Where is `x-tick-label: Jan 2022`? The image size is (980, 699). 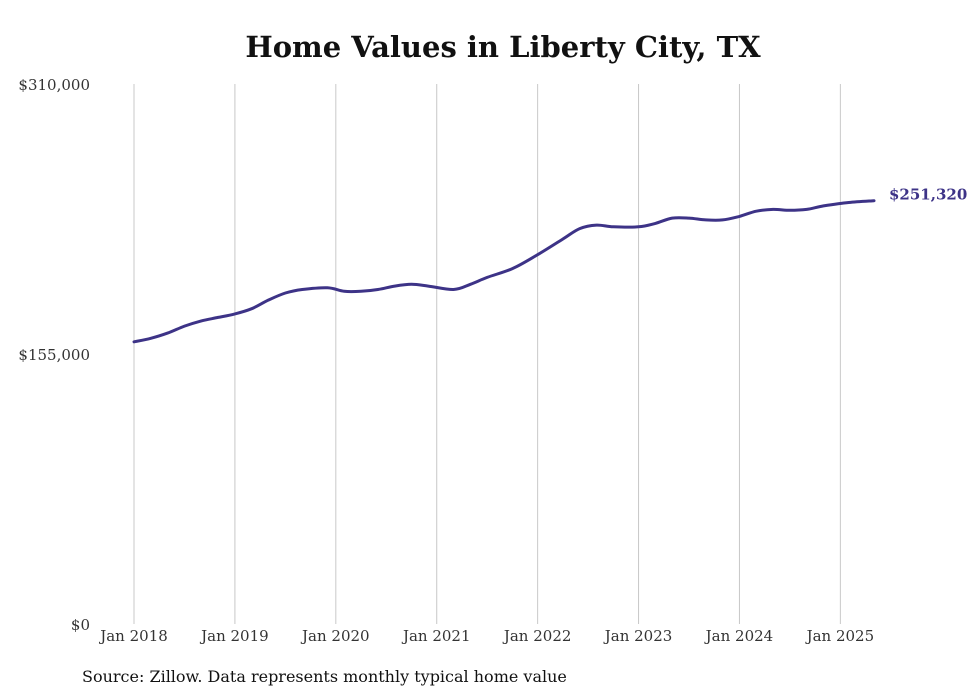
x-tick-label: Jan 2022 is located at coordinates (537, 636).